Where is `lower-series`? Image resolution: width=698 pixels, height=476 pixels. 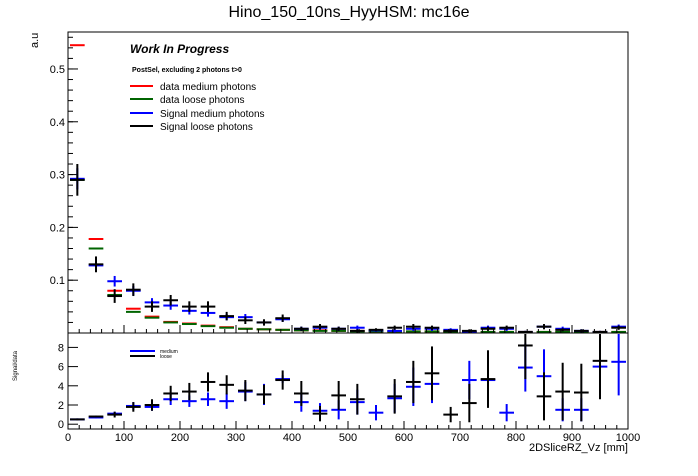
lower-series is located at coordinates (348, 378).